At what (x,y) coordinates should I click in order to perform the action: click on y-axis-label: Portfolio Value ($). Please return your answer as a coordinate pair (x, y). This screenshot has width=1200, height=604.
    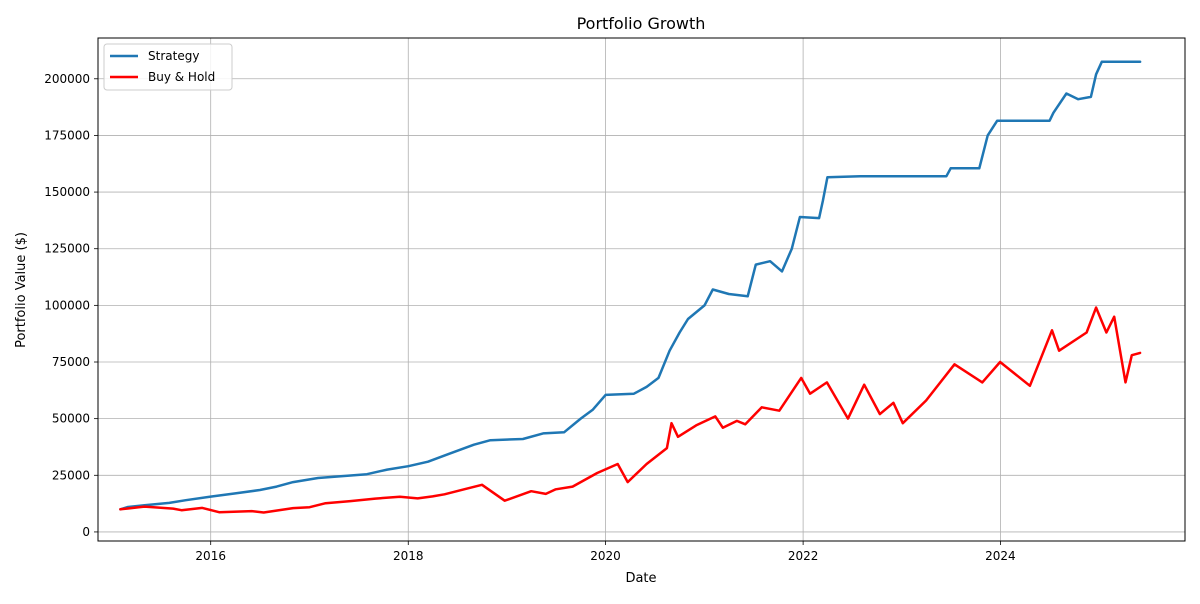
    Looking at the image, I should click on (21, 290).